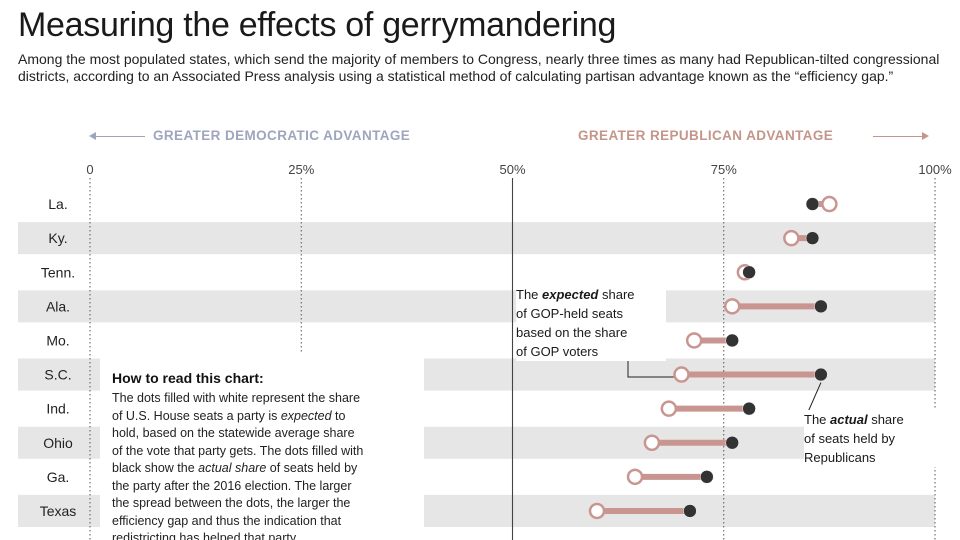 This screenshot has width=960, height=540. Describe the element at coordinates (575, 294) in the screenshot. I see `expected-annotation-line-1: The expected share` at that location.